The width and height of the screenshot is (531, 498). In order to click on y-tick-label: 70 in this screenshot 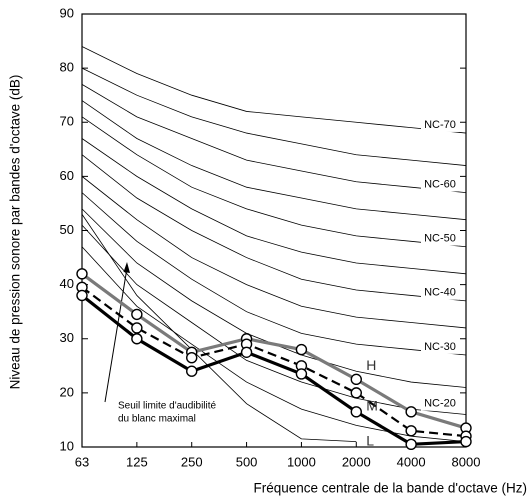, I will do `click(67, 121)`.